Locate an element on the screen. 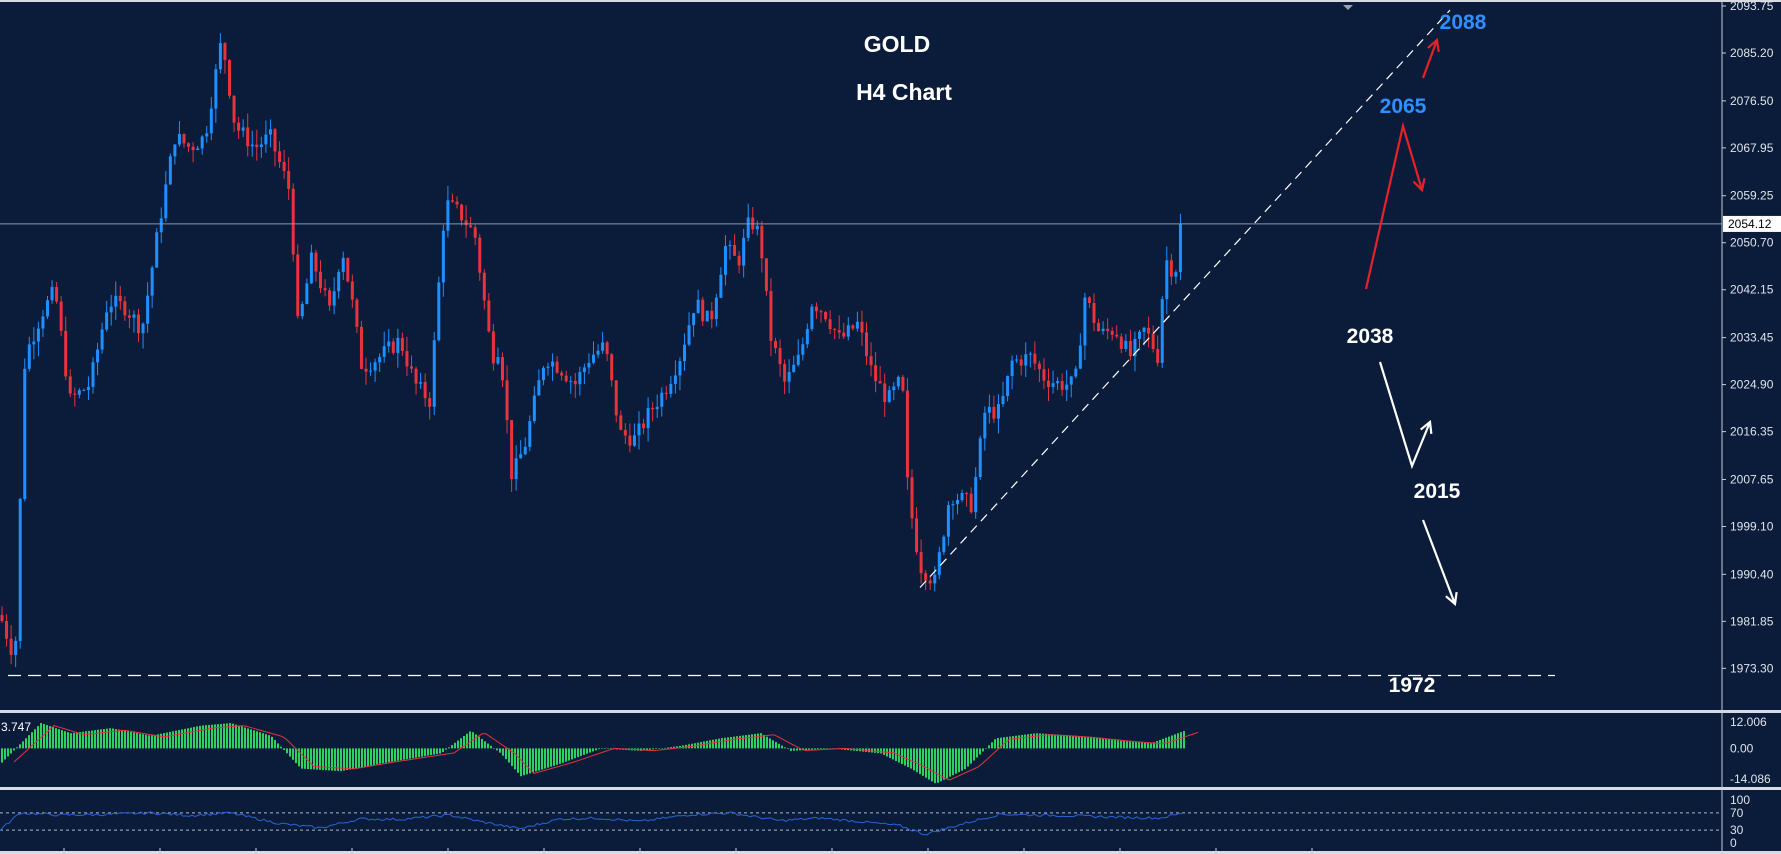  price-tick-label: 2024.90 is located at coordinates (1752, 385).